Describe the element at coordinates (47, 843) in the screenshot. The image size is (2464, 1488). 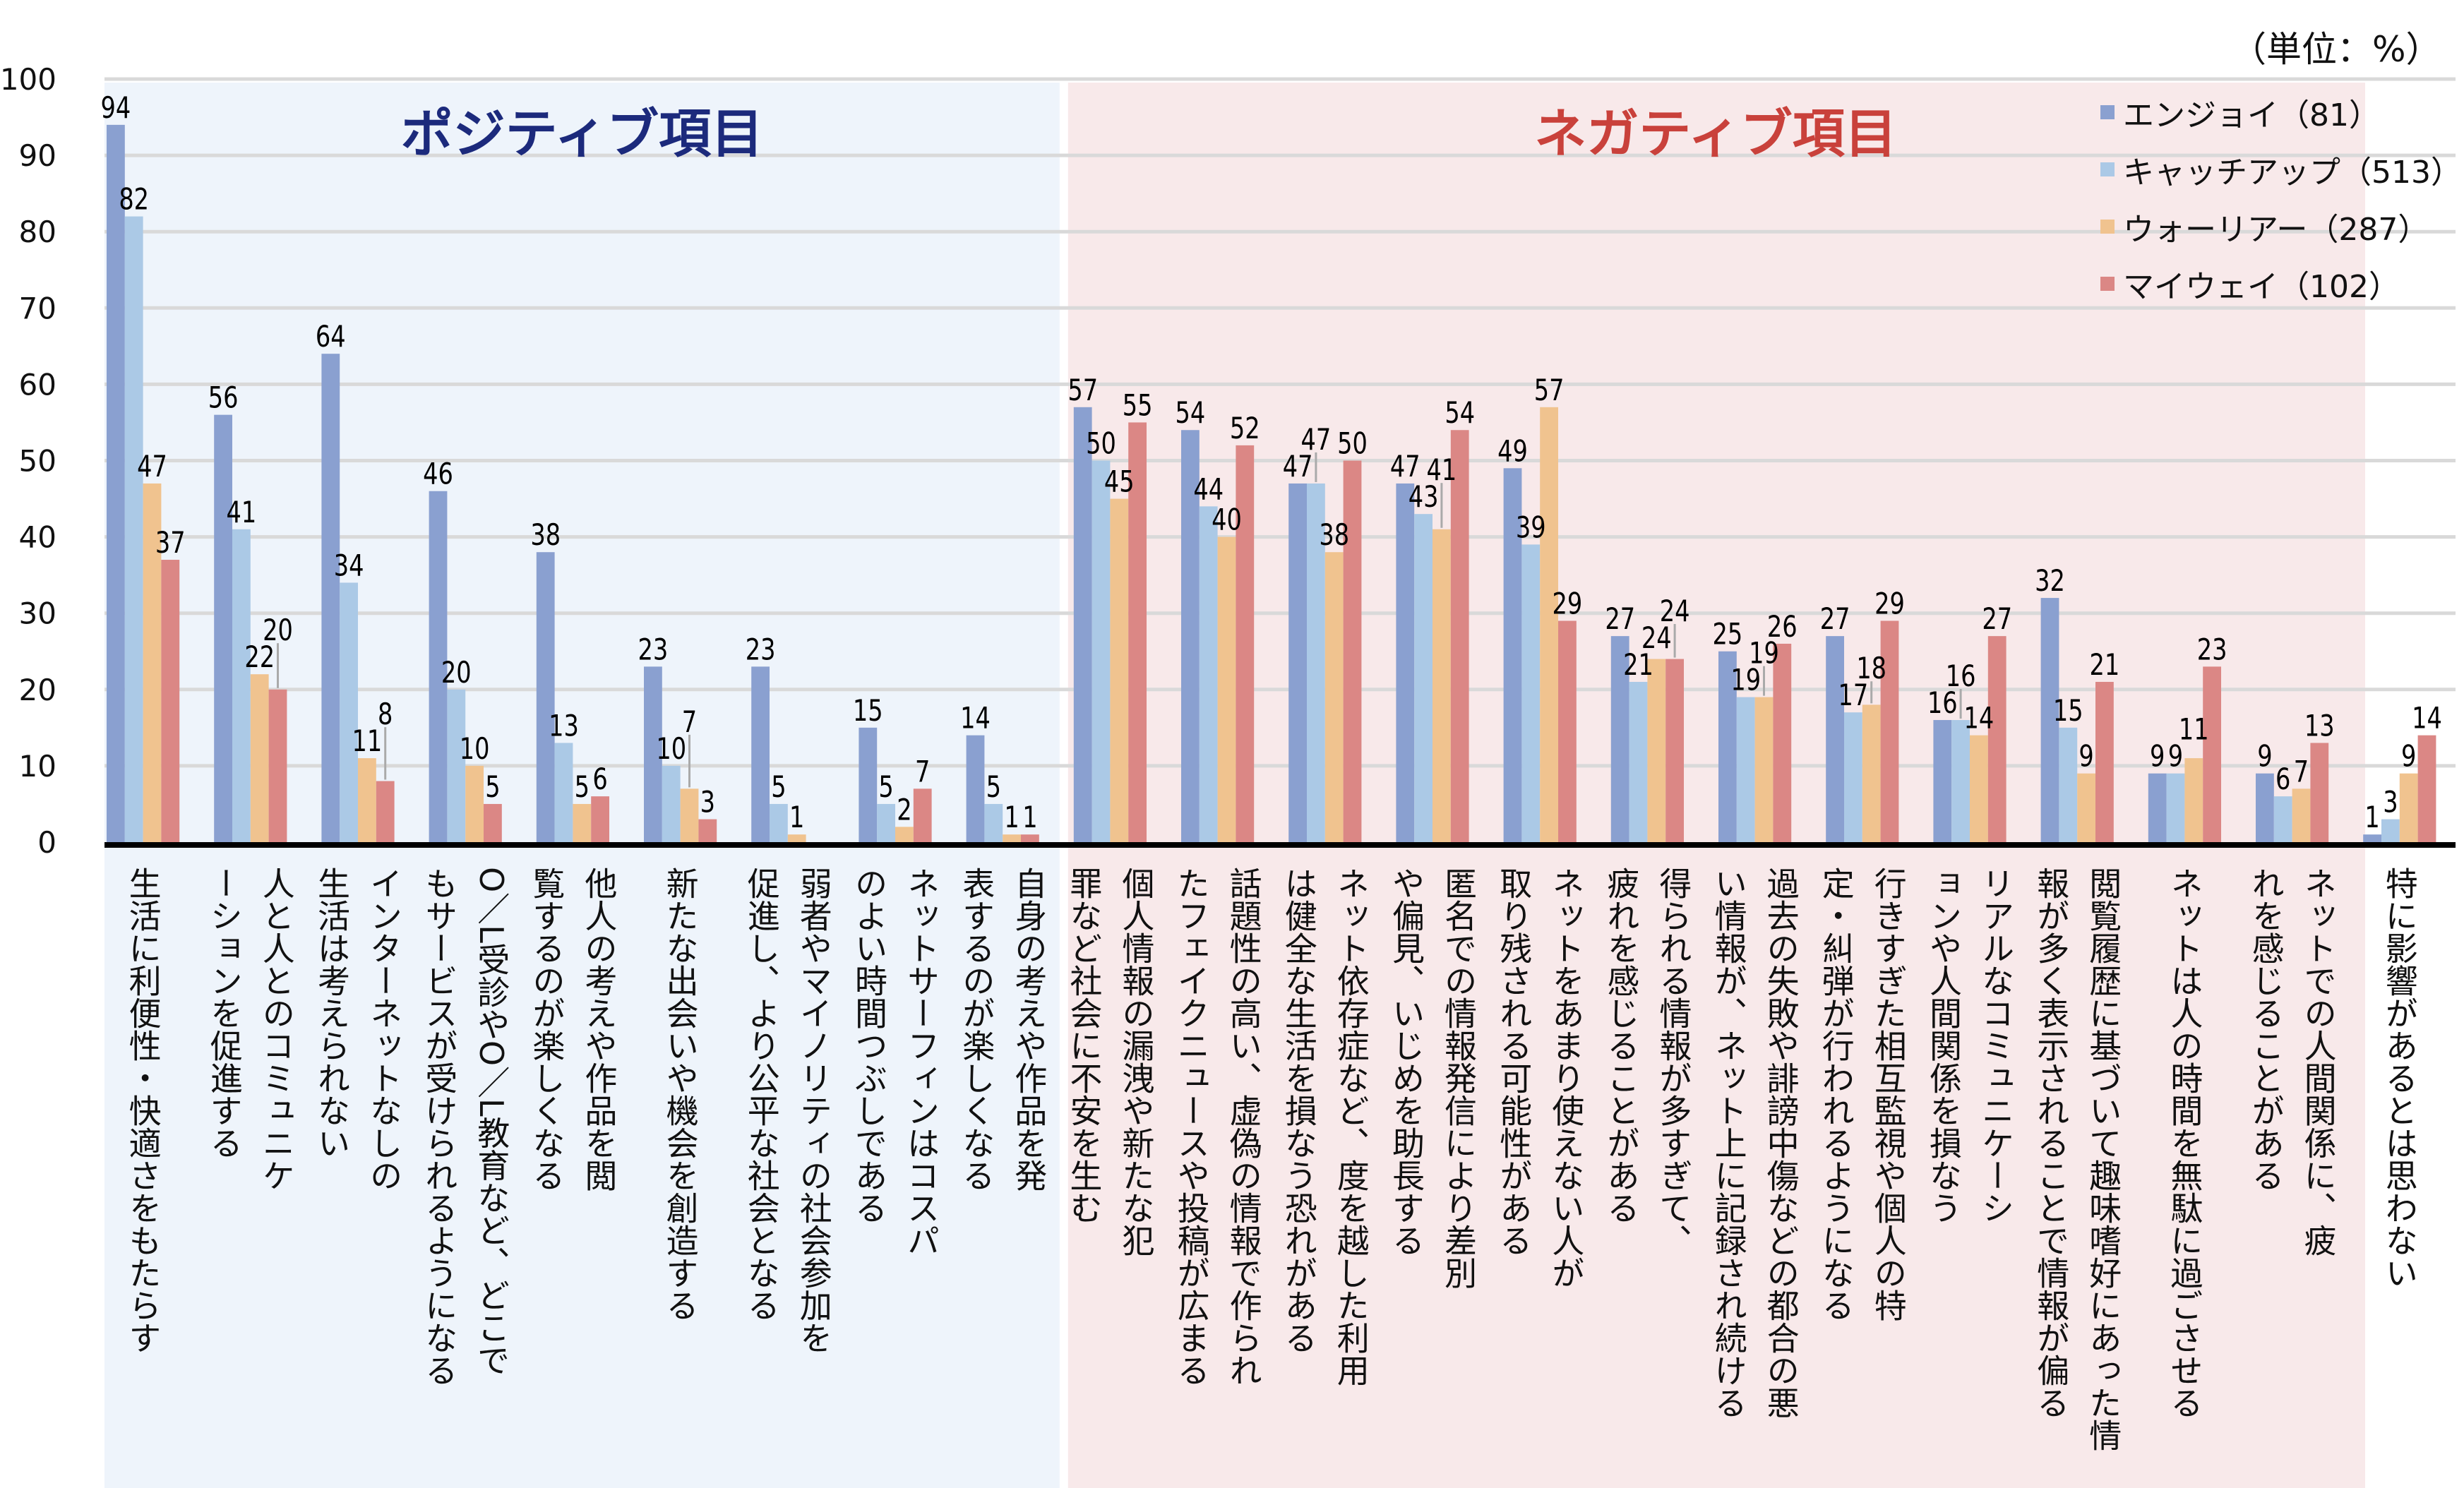
I see `y-tick-label: 0` at that location.